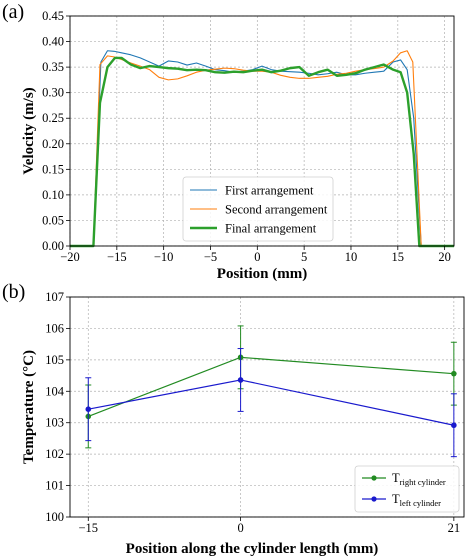  I want to click on y-tick-label: 0.05, so click(53, 220).